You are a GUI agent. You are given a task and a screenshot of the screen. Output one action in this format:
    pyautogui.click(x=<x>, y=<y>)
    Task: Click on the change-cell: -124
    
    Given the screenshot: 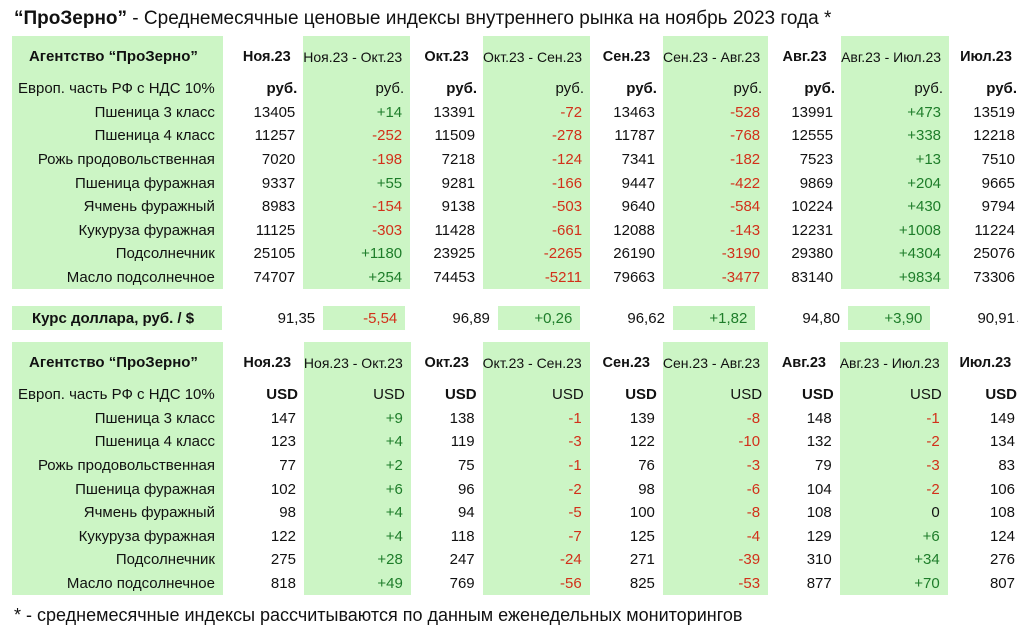 What is the action you would take?
    pyautogui.click(x=537, y=159)
    